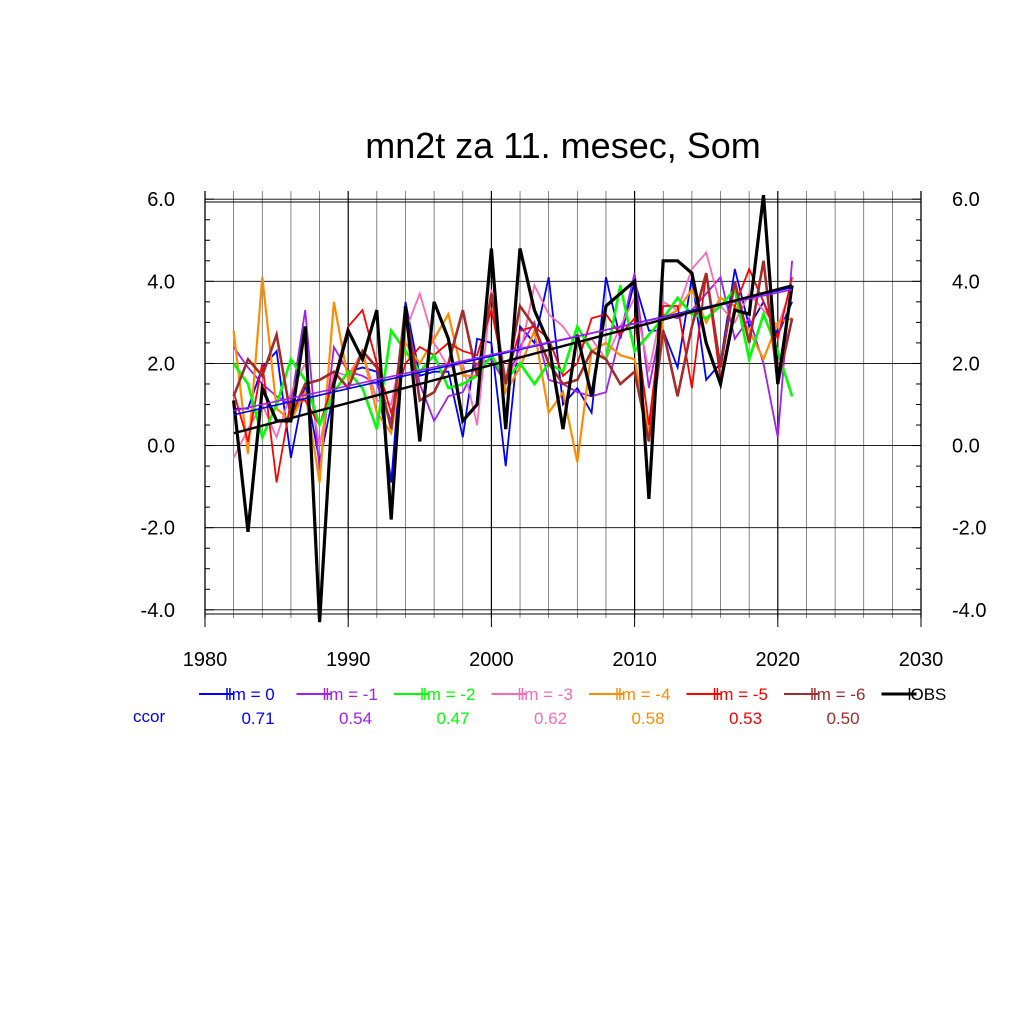 This screenshot has height=1024, width=1024. What do you see at coordinates (644, 694) in the screenshot?
I see `legend-label: lm = -4` at bounding box center [644, 694].